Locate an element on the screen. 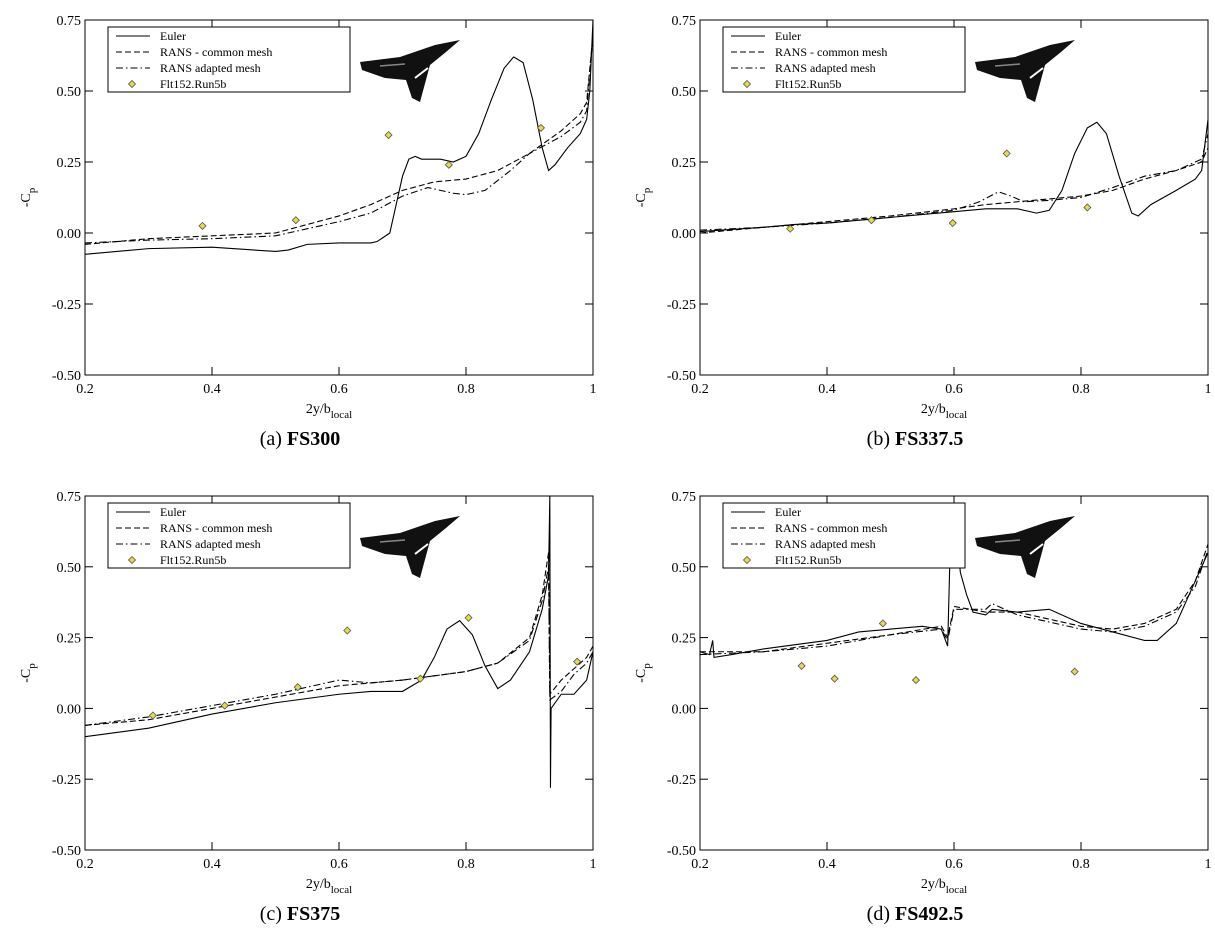 The image size is (1215, 933). caption: (d) FS492.5 is located at coordinates (915, 914).